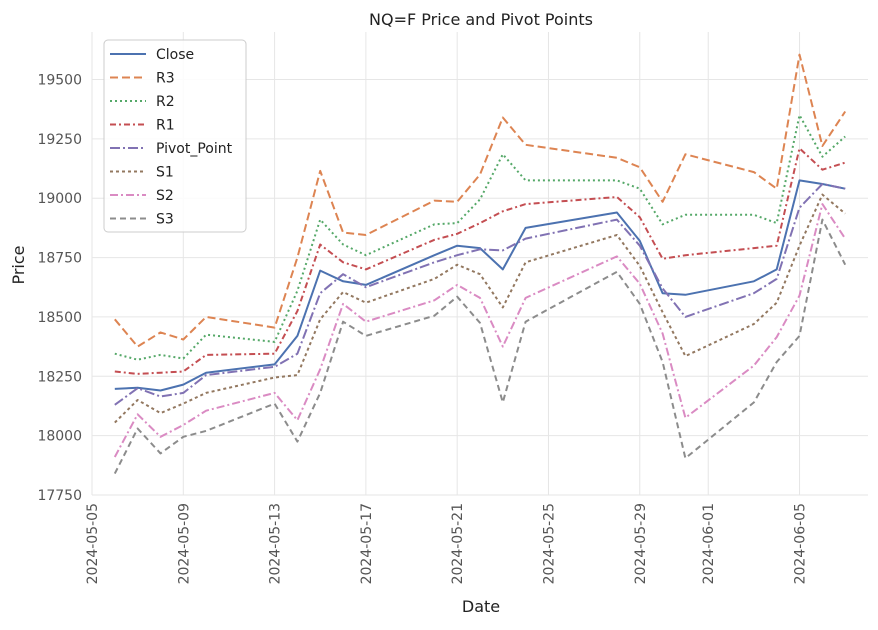  Describe the element at coordinates (641, 543) in the screenshot. I see `x-tick-label: 2024-05-29` at that location.